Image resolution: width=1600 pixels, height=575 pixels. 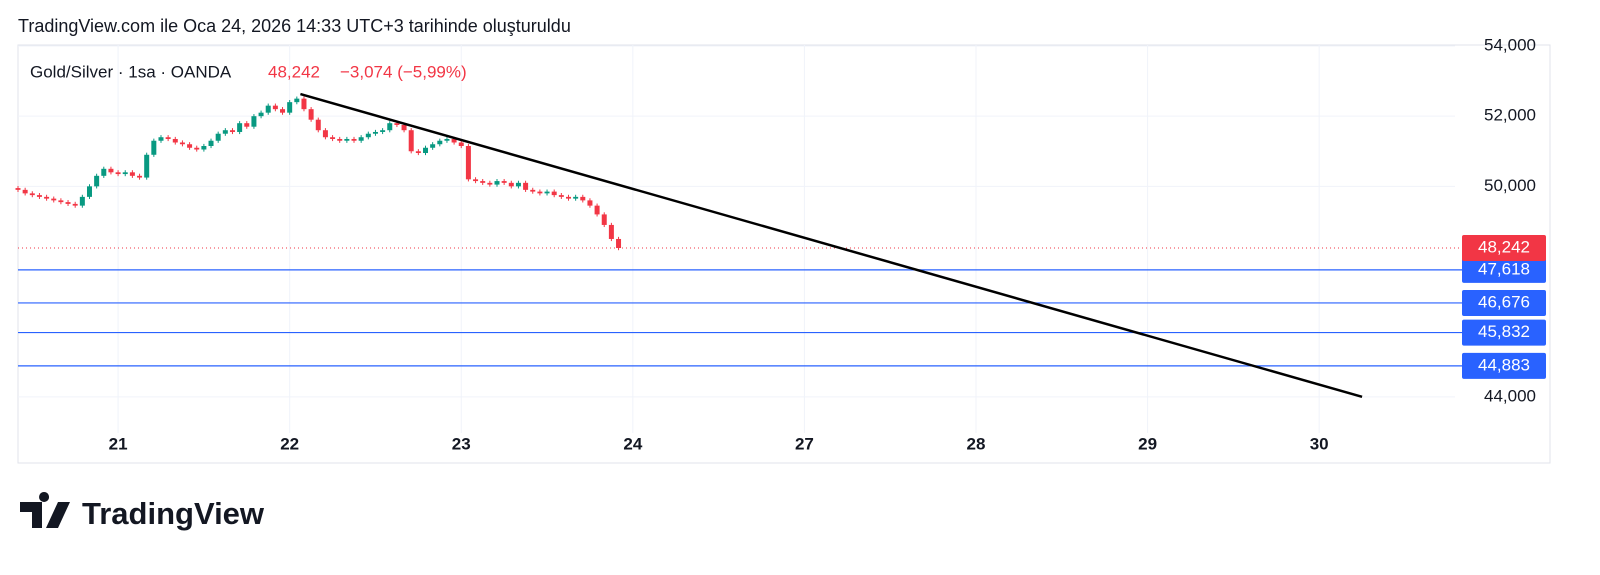 I want to click on x-tick-label: 21, so click(x=118, y=443).